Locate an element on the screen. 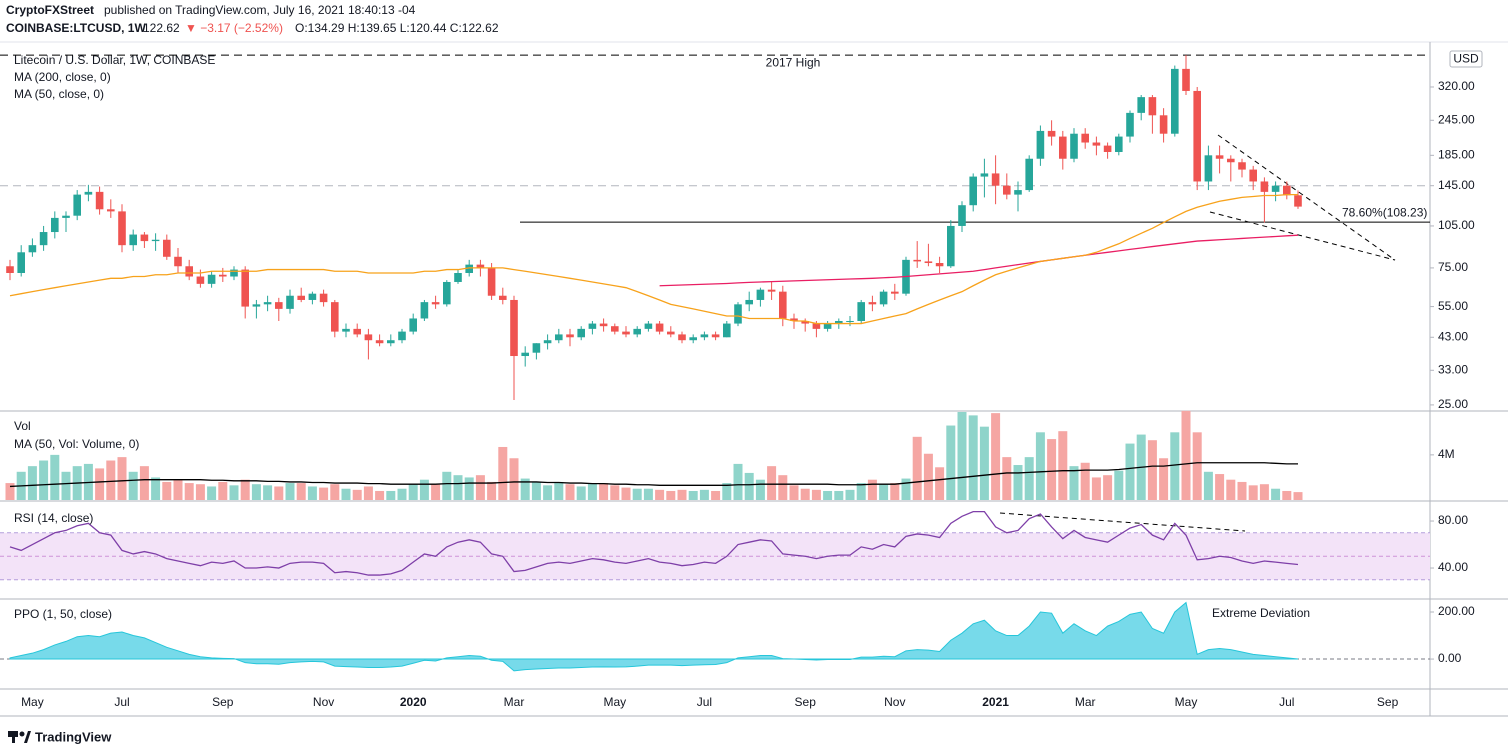  ppo-area is located at coordinates (654, 636).